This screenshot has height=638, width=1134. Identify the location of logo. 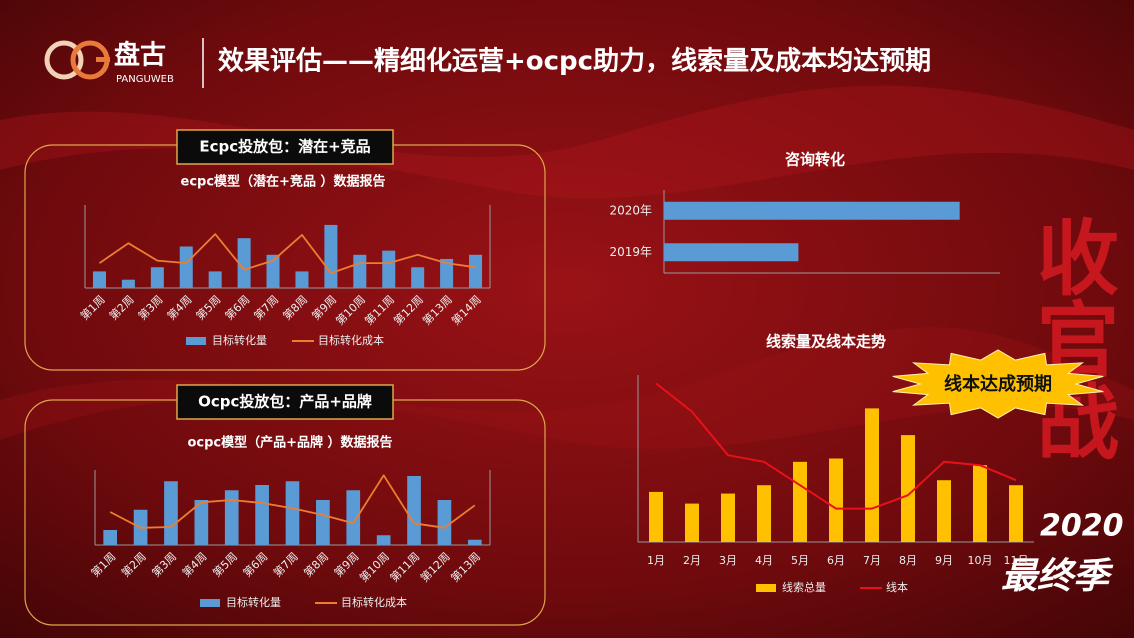
(77, 60).